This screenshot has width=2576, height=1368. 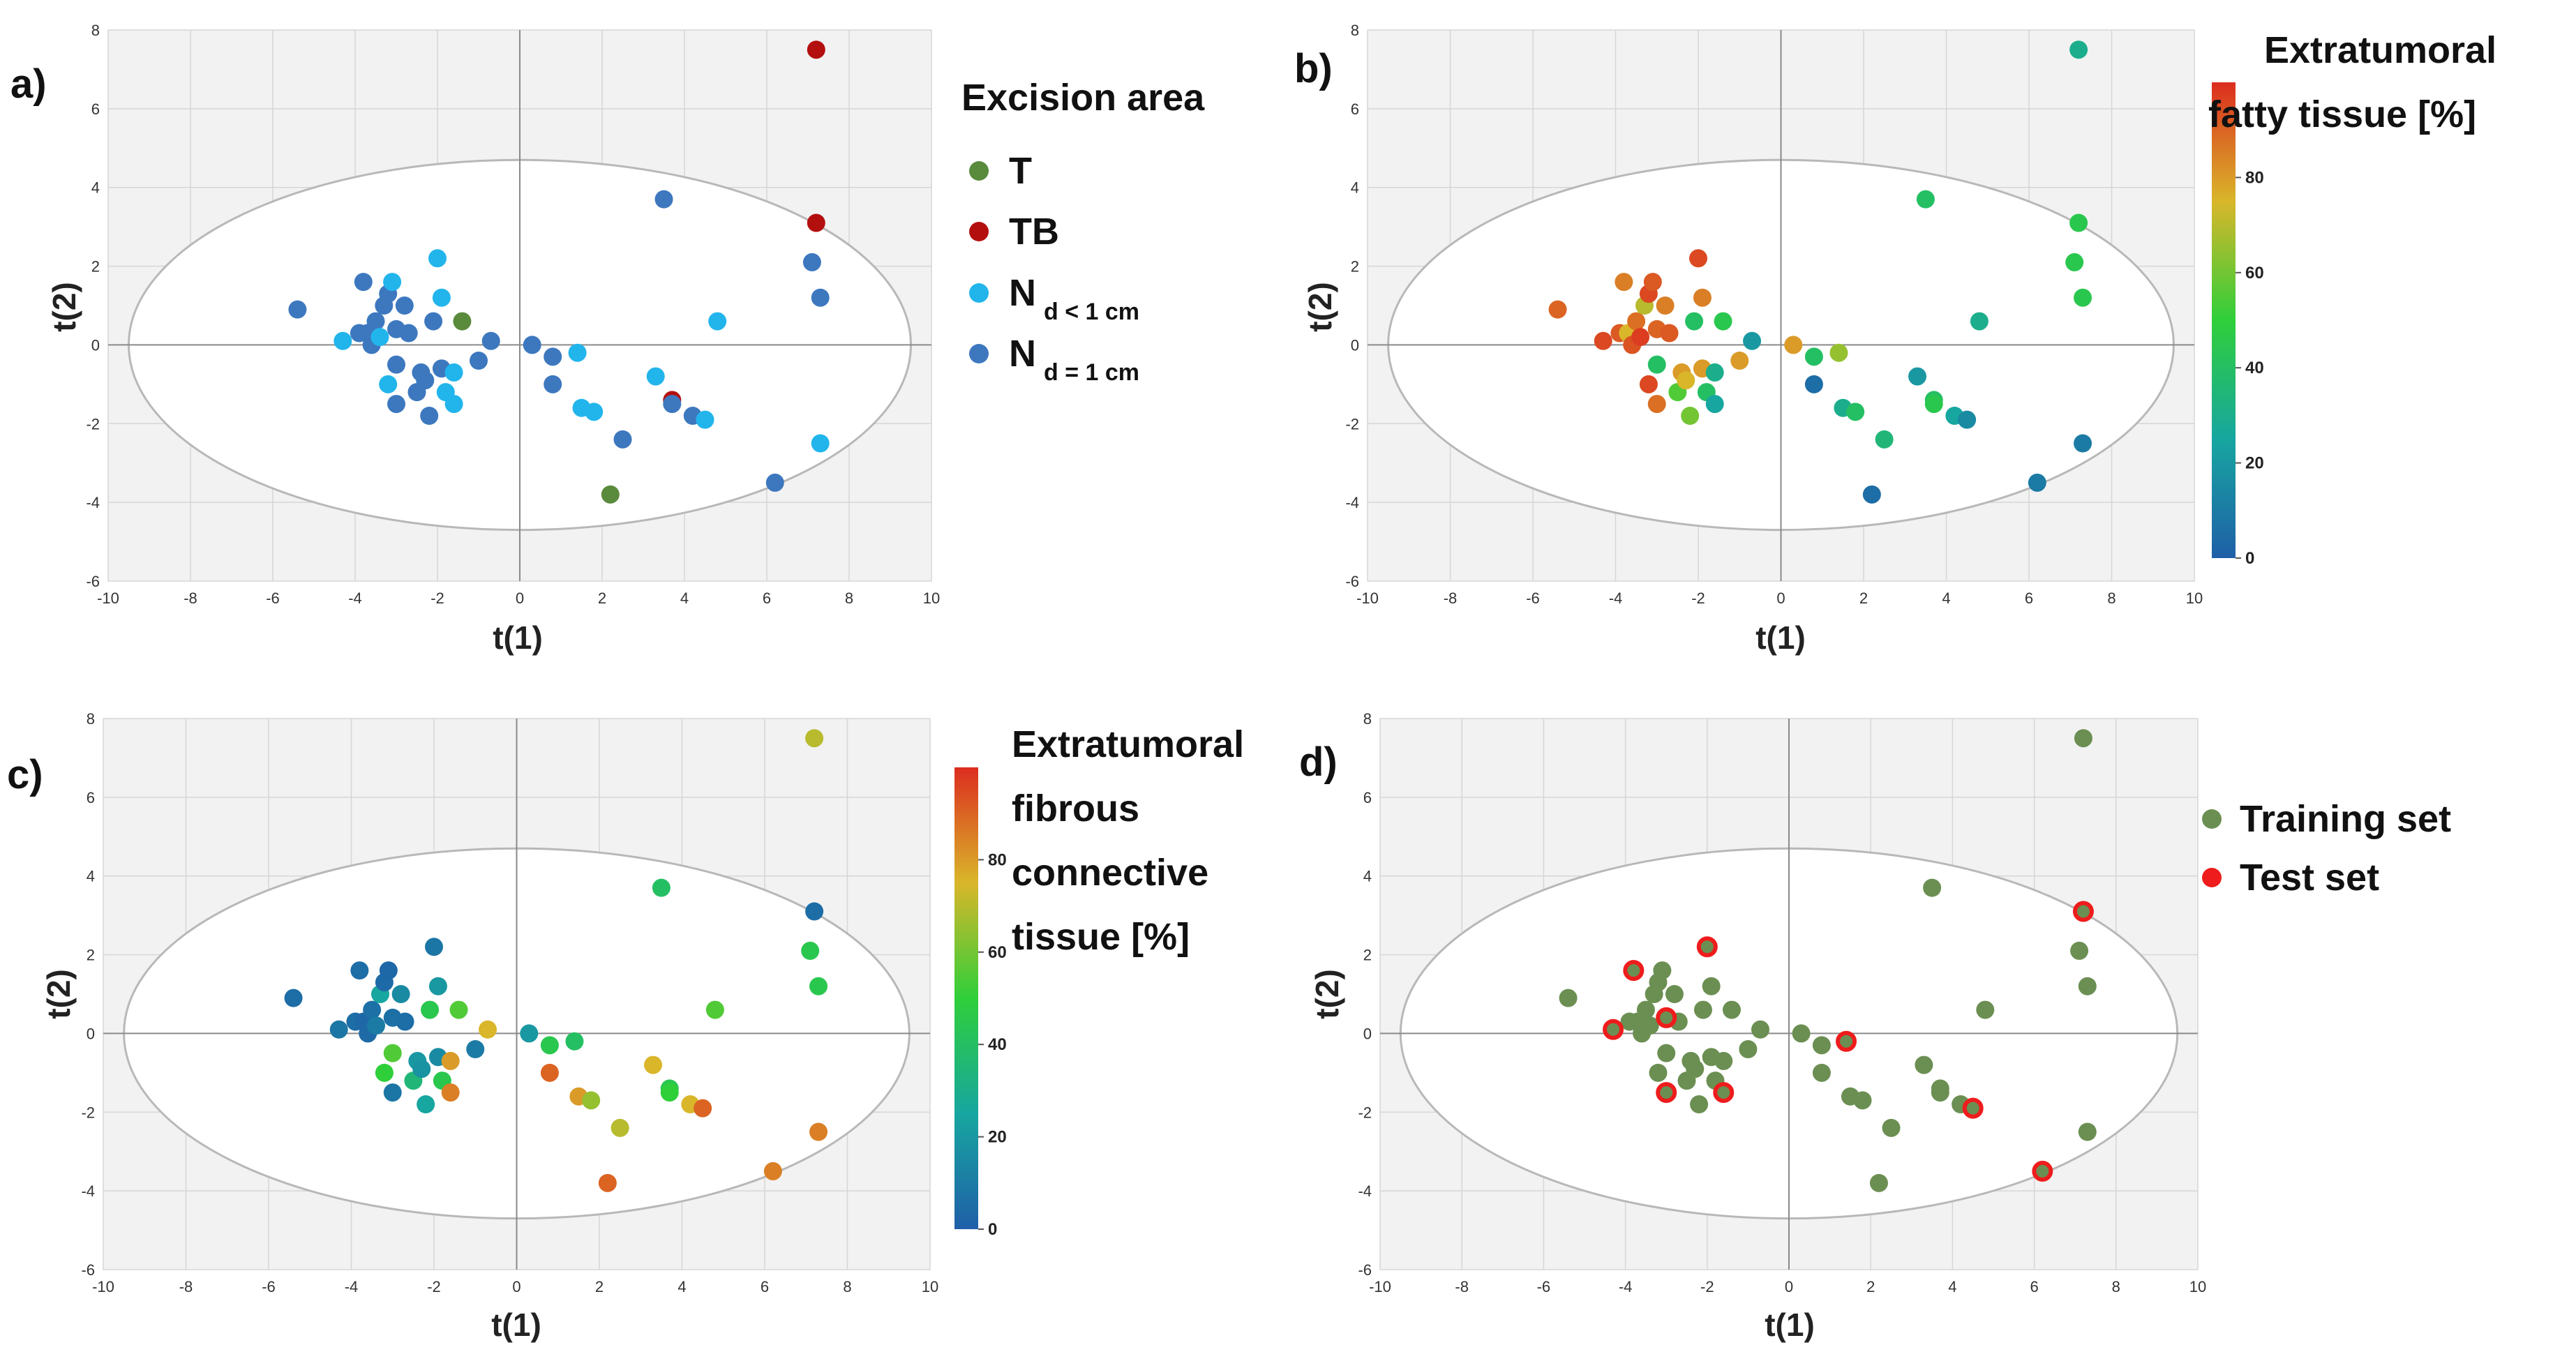 What do you see at coordinates (25, 774) in the screenshot?
I see `panel-label: c)` at bounding box center [25, 774].